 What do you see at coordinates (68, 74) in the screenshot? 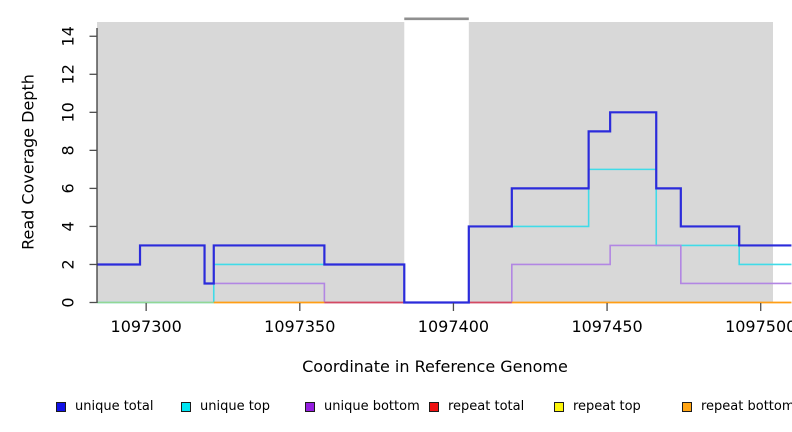
I see `y-tick-label: 12` at bounding box center [68, 74].